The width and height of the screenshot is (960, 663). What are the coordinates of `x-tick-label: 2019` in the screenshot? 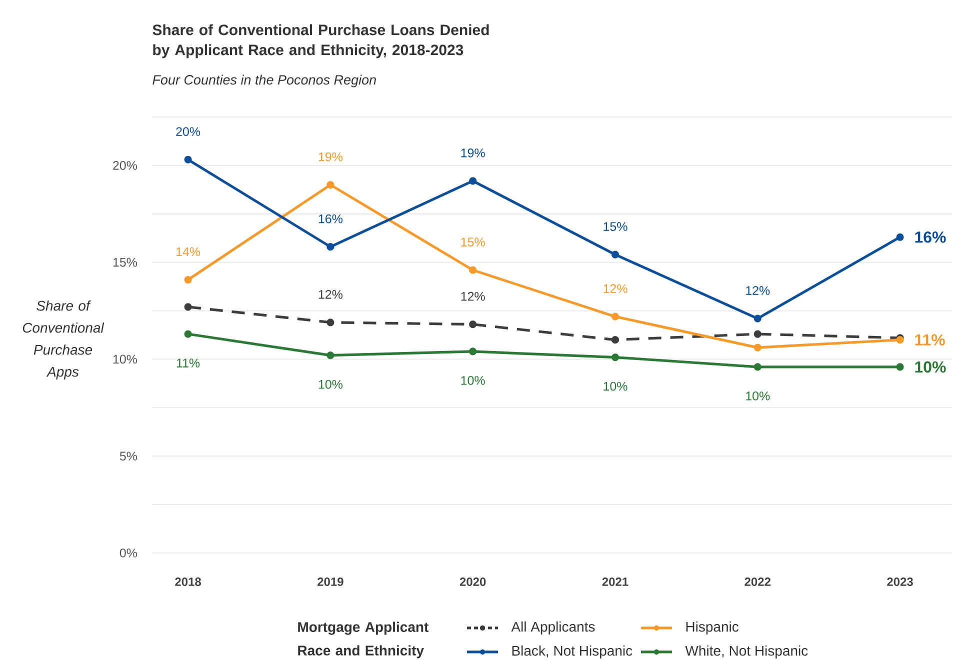 It's located at (331, 582).